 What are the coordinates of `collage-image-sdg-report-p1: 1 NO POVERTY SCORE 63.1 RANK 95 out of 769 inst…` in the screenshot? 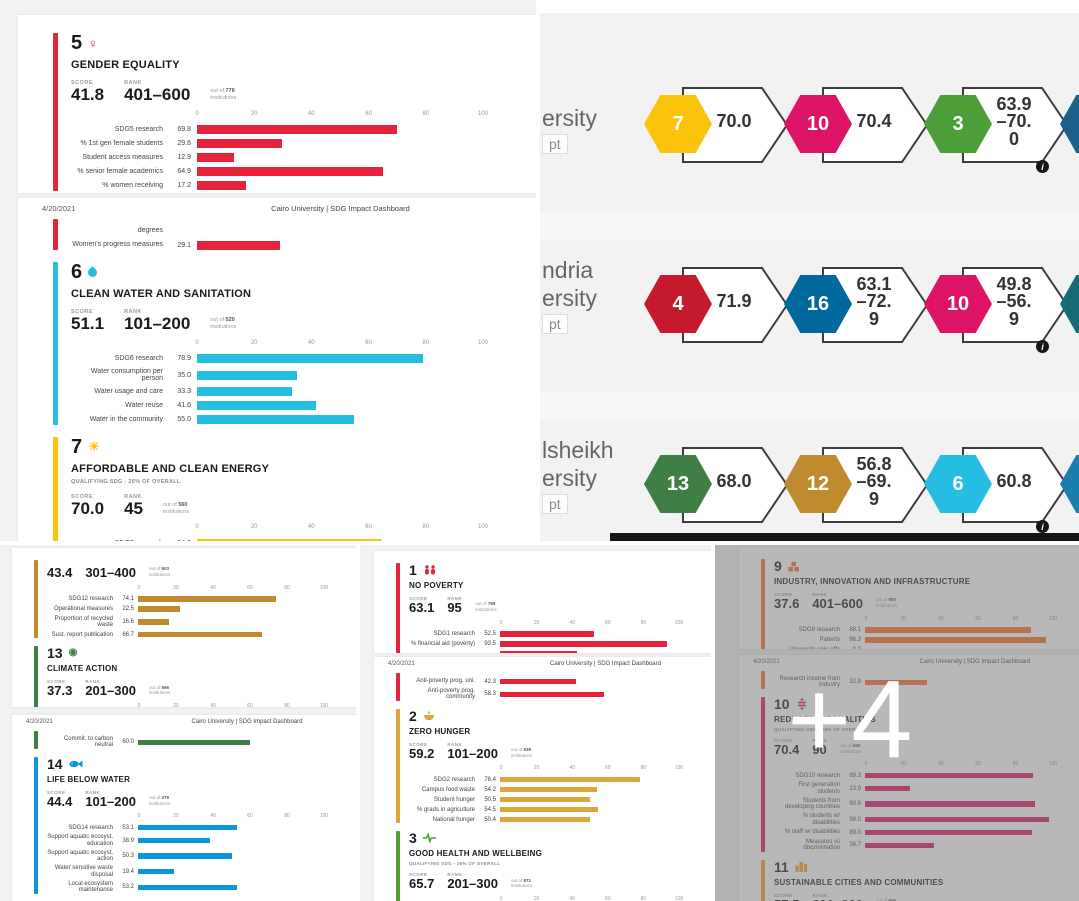 It's located at (535, 723).